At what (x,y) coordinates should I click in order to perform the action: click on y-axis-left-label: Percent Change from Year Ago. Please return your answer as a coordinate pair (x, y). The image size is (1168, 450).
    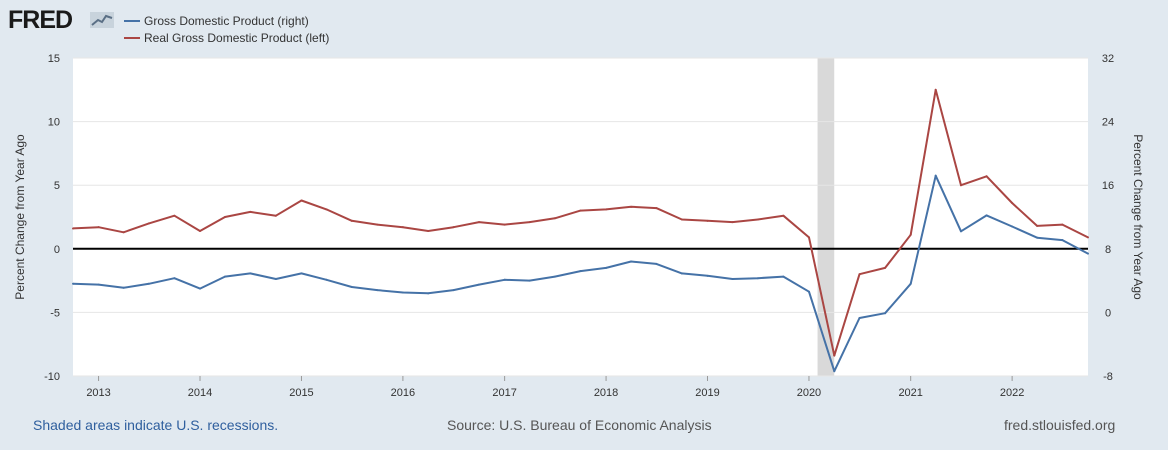
    Looking at the image, I should click on (20, 217).